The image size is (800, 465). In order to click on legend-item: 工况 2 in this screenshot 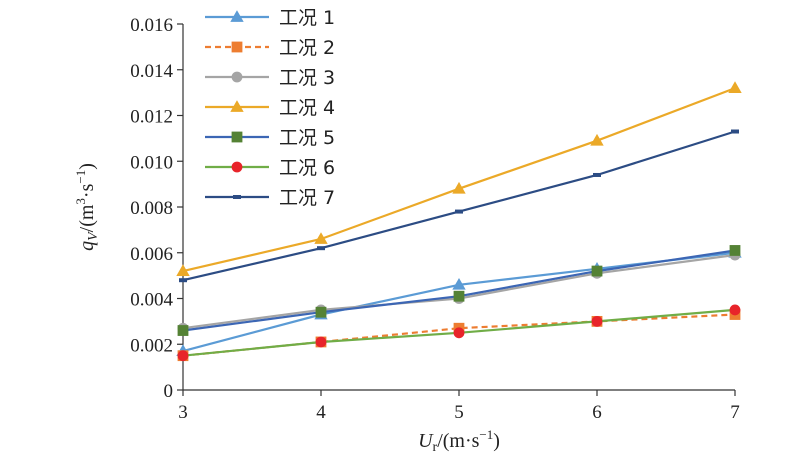, I will do `click(270, 48)`.